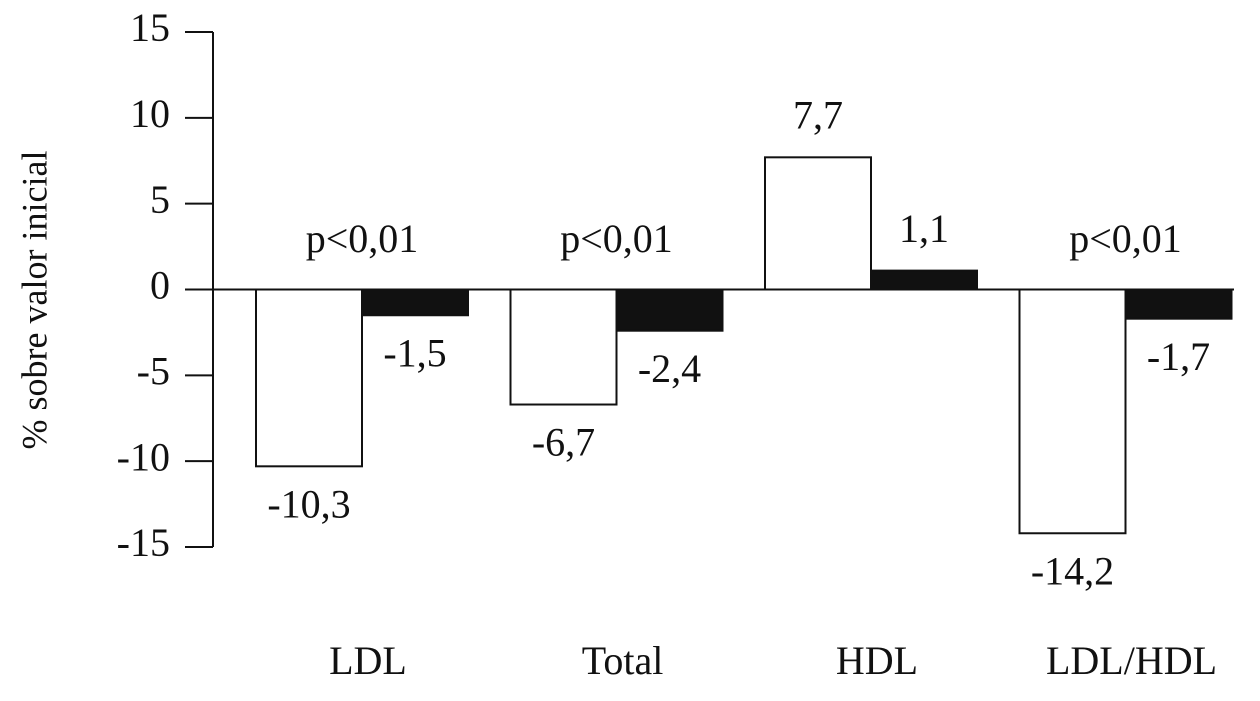 The height and width of the screenshot is (701, 1260). I want to click on y-tick-label: -10, so click(143, 456).